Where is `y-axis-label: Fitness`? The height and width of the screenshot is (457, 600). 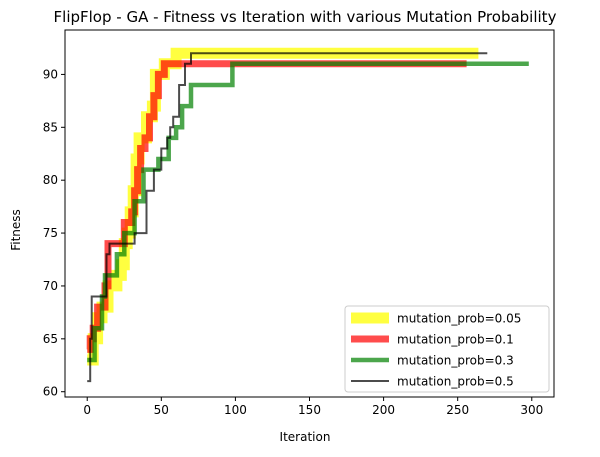 y-axis-label: Fitness is located at coordinates (16, 230).